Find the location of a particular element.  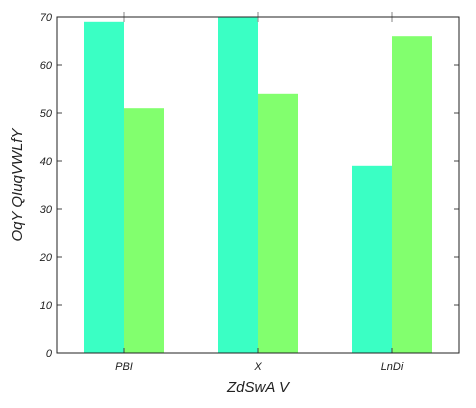

y-tick-label: 60 is located at coordinates (46, 66).